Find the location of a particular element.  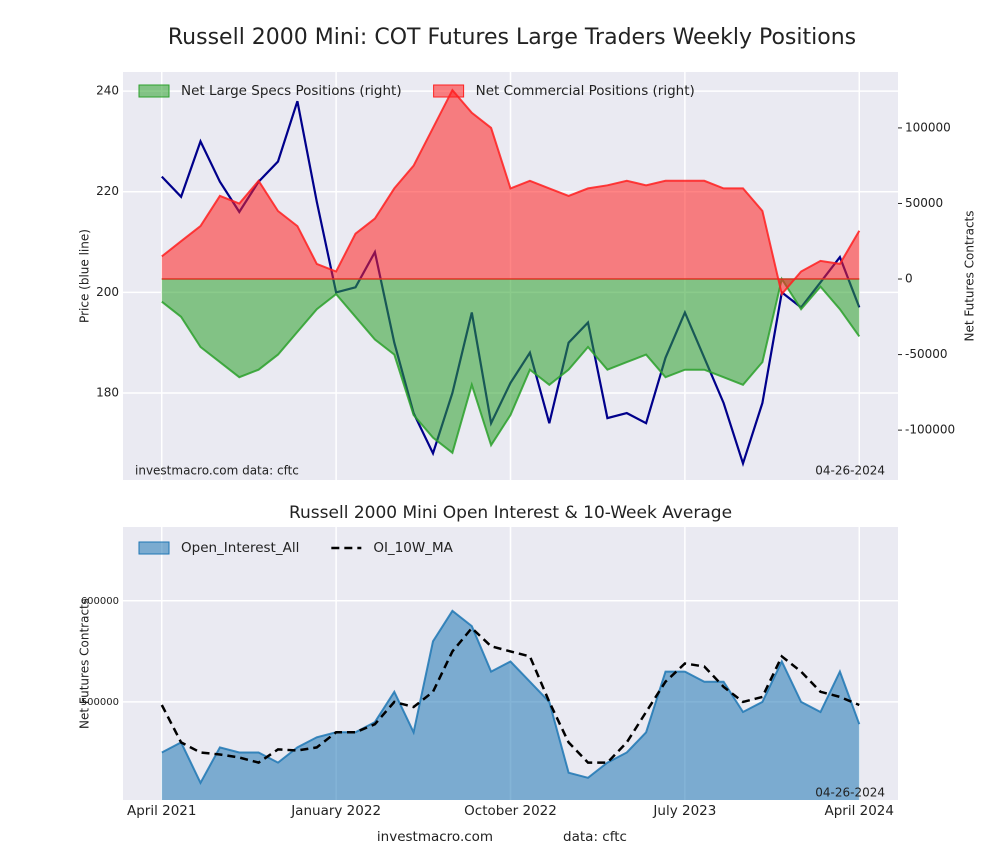

footer-site: investmacro.com is located at coordinates (435, 837).